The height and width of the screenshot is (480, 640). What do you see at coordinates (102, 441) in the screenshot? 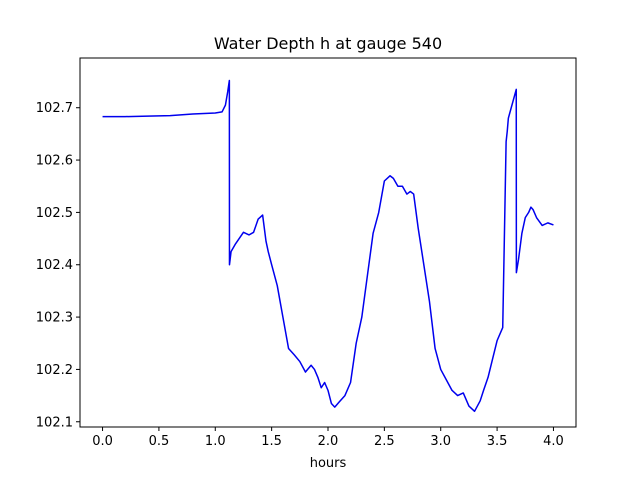
I see `x-tick-label: 0.0` at bounding box center [102, 441].